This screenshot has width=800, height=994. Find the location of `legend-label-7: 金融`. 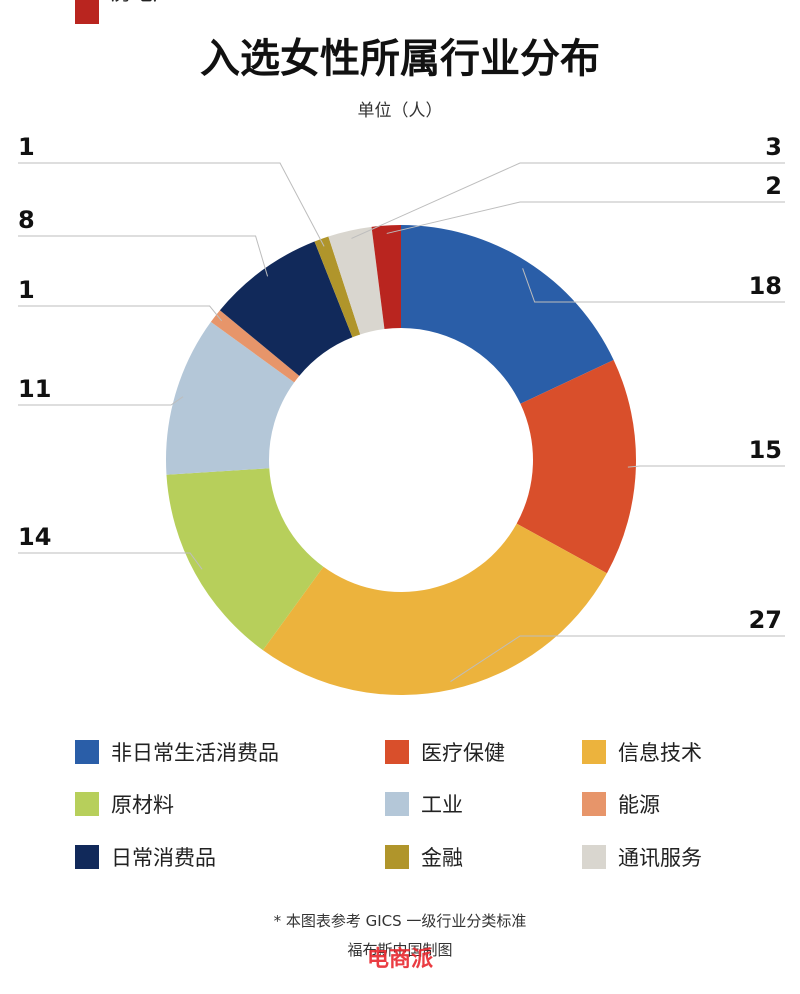

legend-label-7: 金融 is located at coordinates (442, 858).